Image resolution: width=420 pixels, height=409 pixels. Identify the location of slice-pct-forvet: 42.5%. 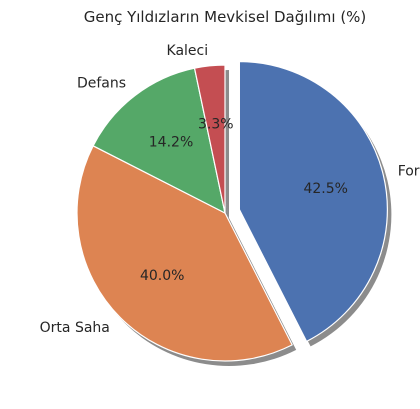
(325, 189).